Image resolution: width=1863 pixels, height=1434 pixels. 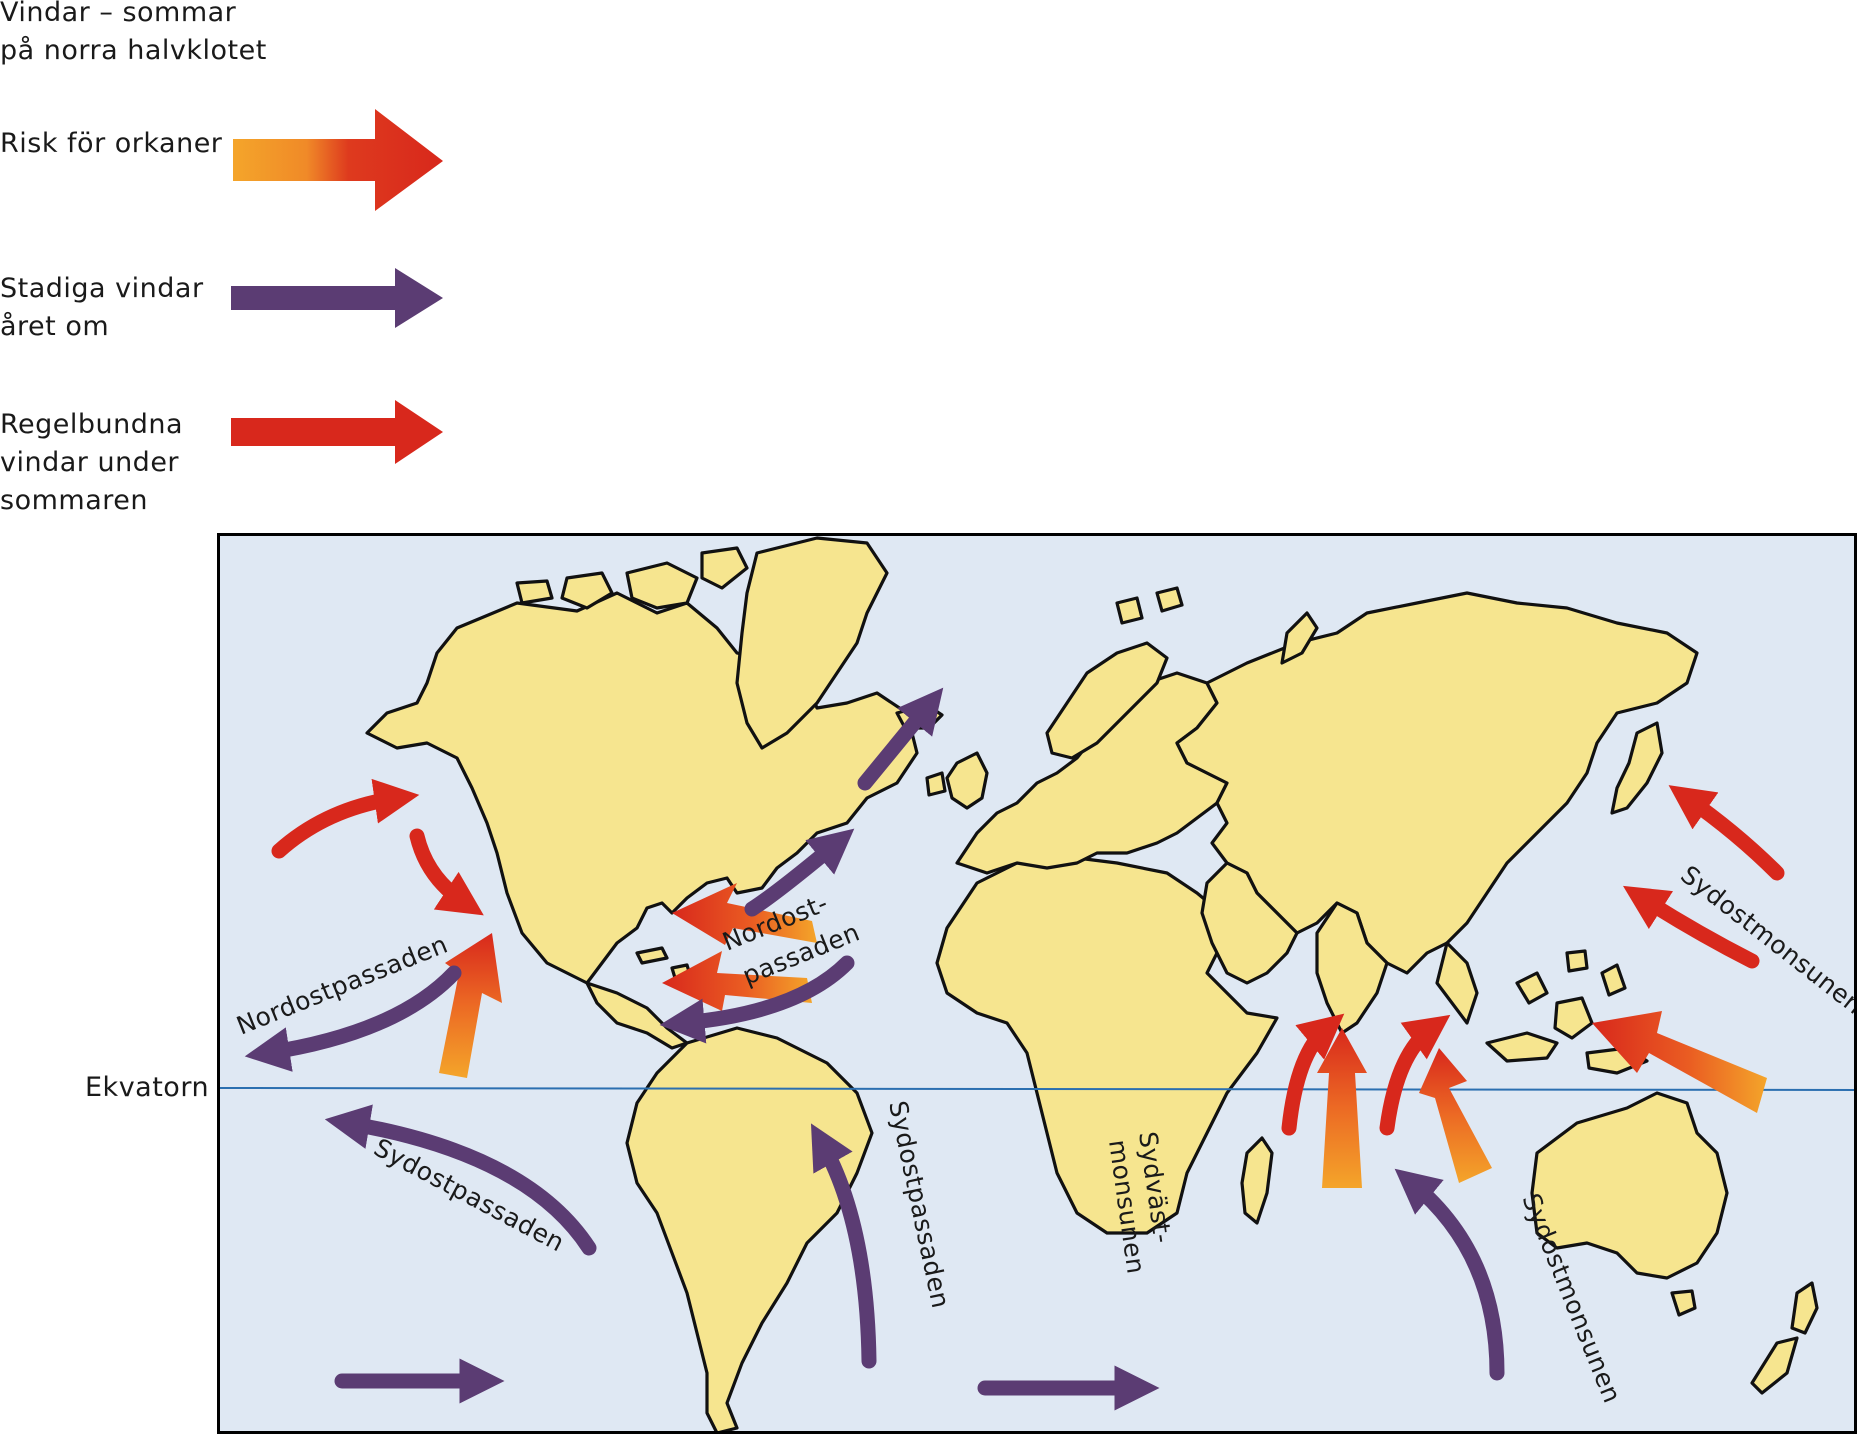 What do you see at coordinates (1352, 968) in the screenshot?
I see `india` at bounding box center [1352, 968].